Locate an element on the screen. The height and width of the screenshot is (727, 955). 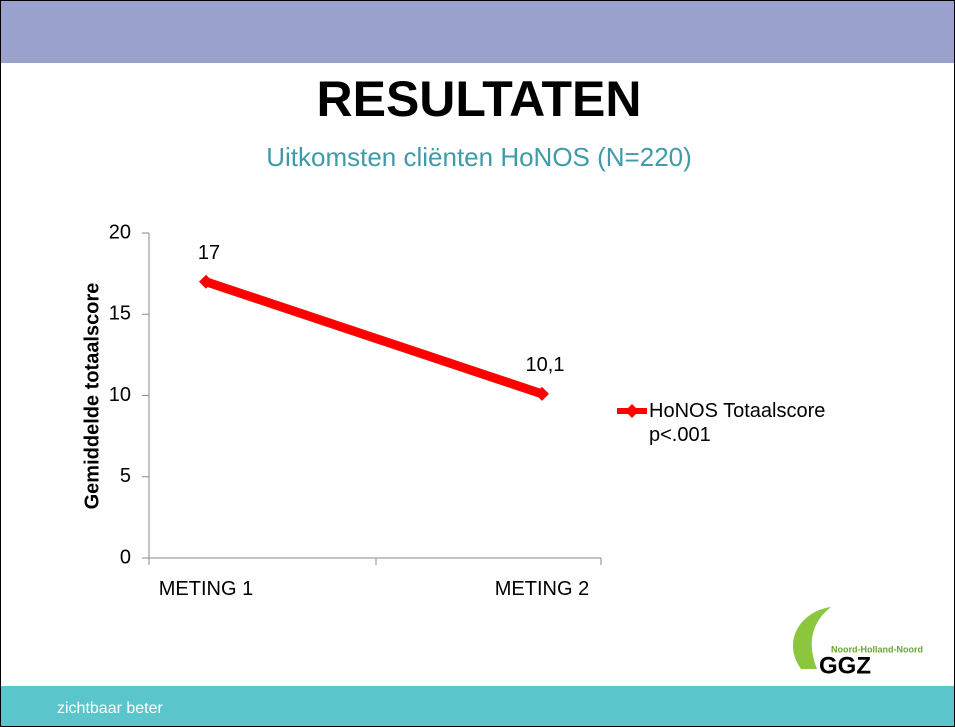
logo-tagline: Noord-Holland-Noord is located at coordinates (877, 649).